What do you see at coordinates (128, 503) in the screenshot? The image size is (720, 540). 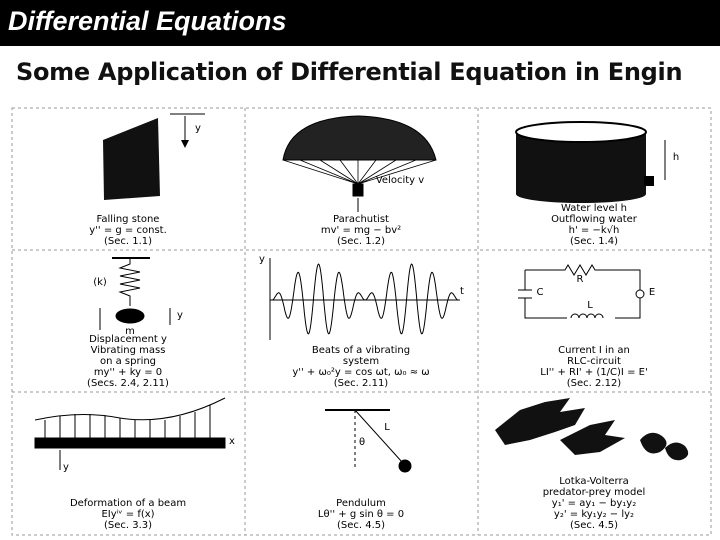 I see `caption-line: Deformation of a beam` at bounding box center [128, 503].